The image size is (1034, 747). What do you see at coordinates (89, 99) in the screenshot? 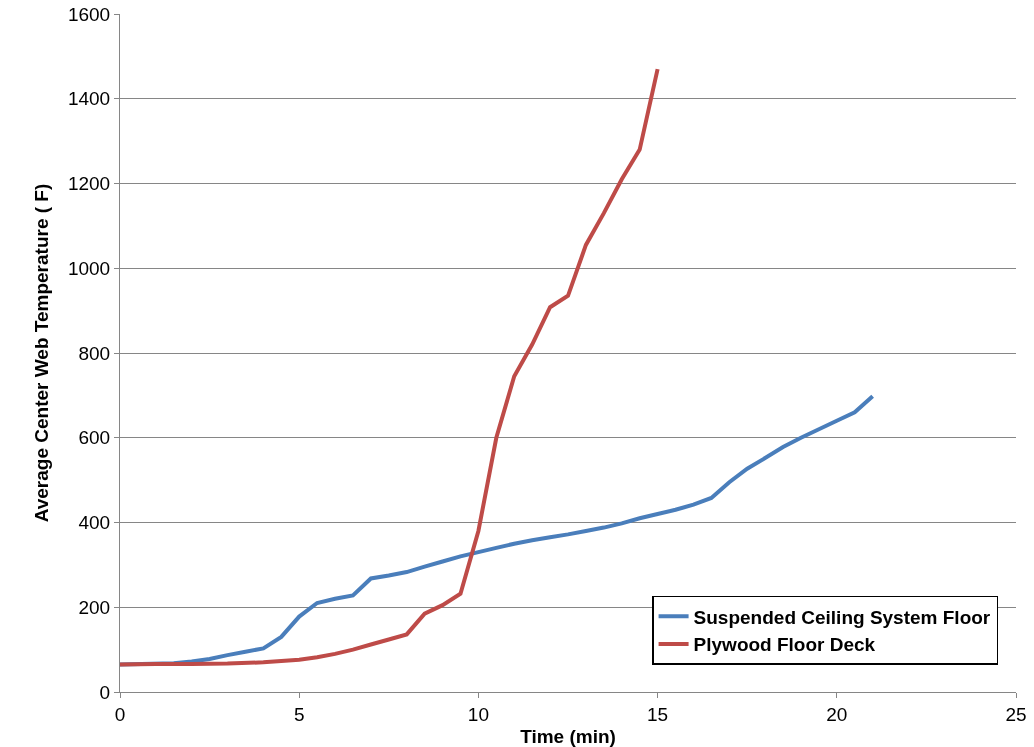
I see `y-tick-label: 1400` at bounding box center [89, 99].